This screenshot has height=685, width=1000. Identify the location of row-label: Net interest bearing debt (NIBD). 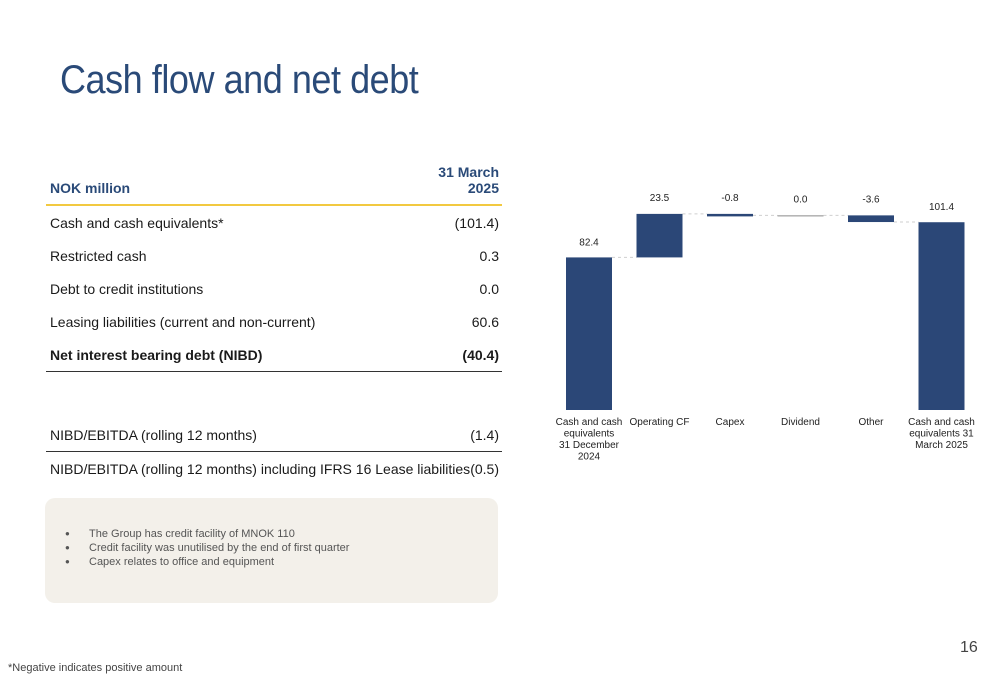
(156, 354).